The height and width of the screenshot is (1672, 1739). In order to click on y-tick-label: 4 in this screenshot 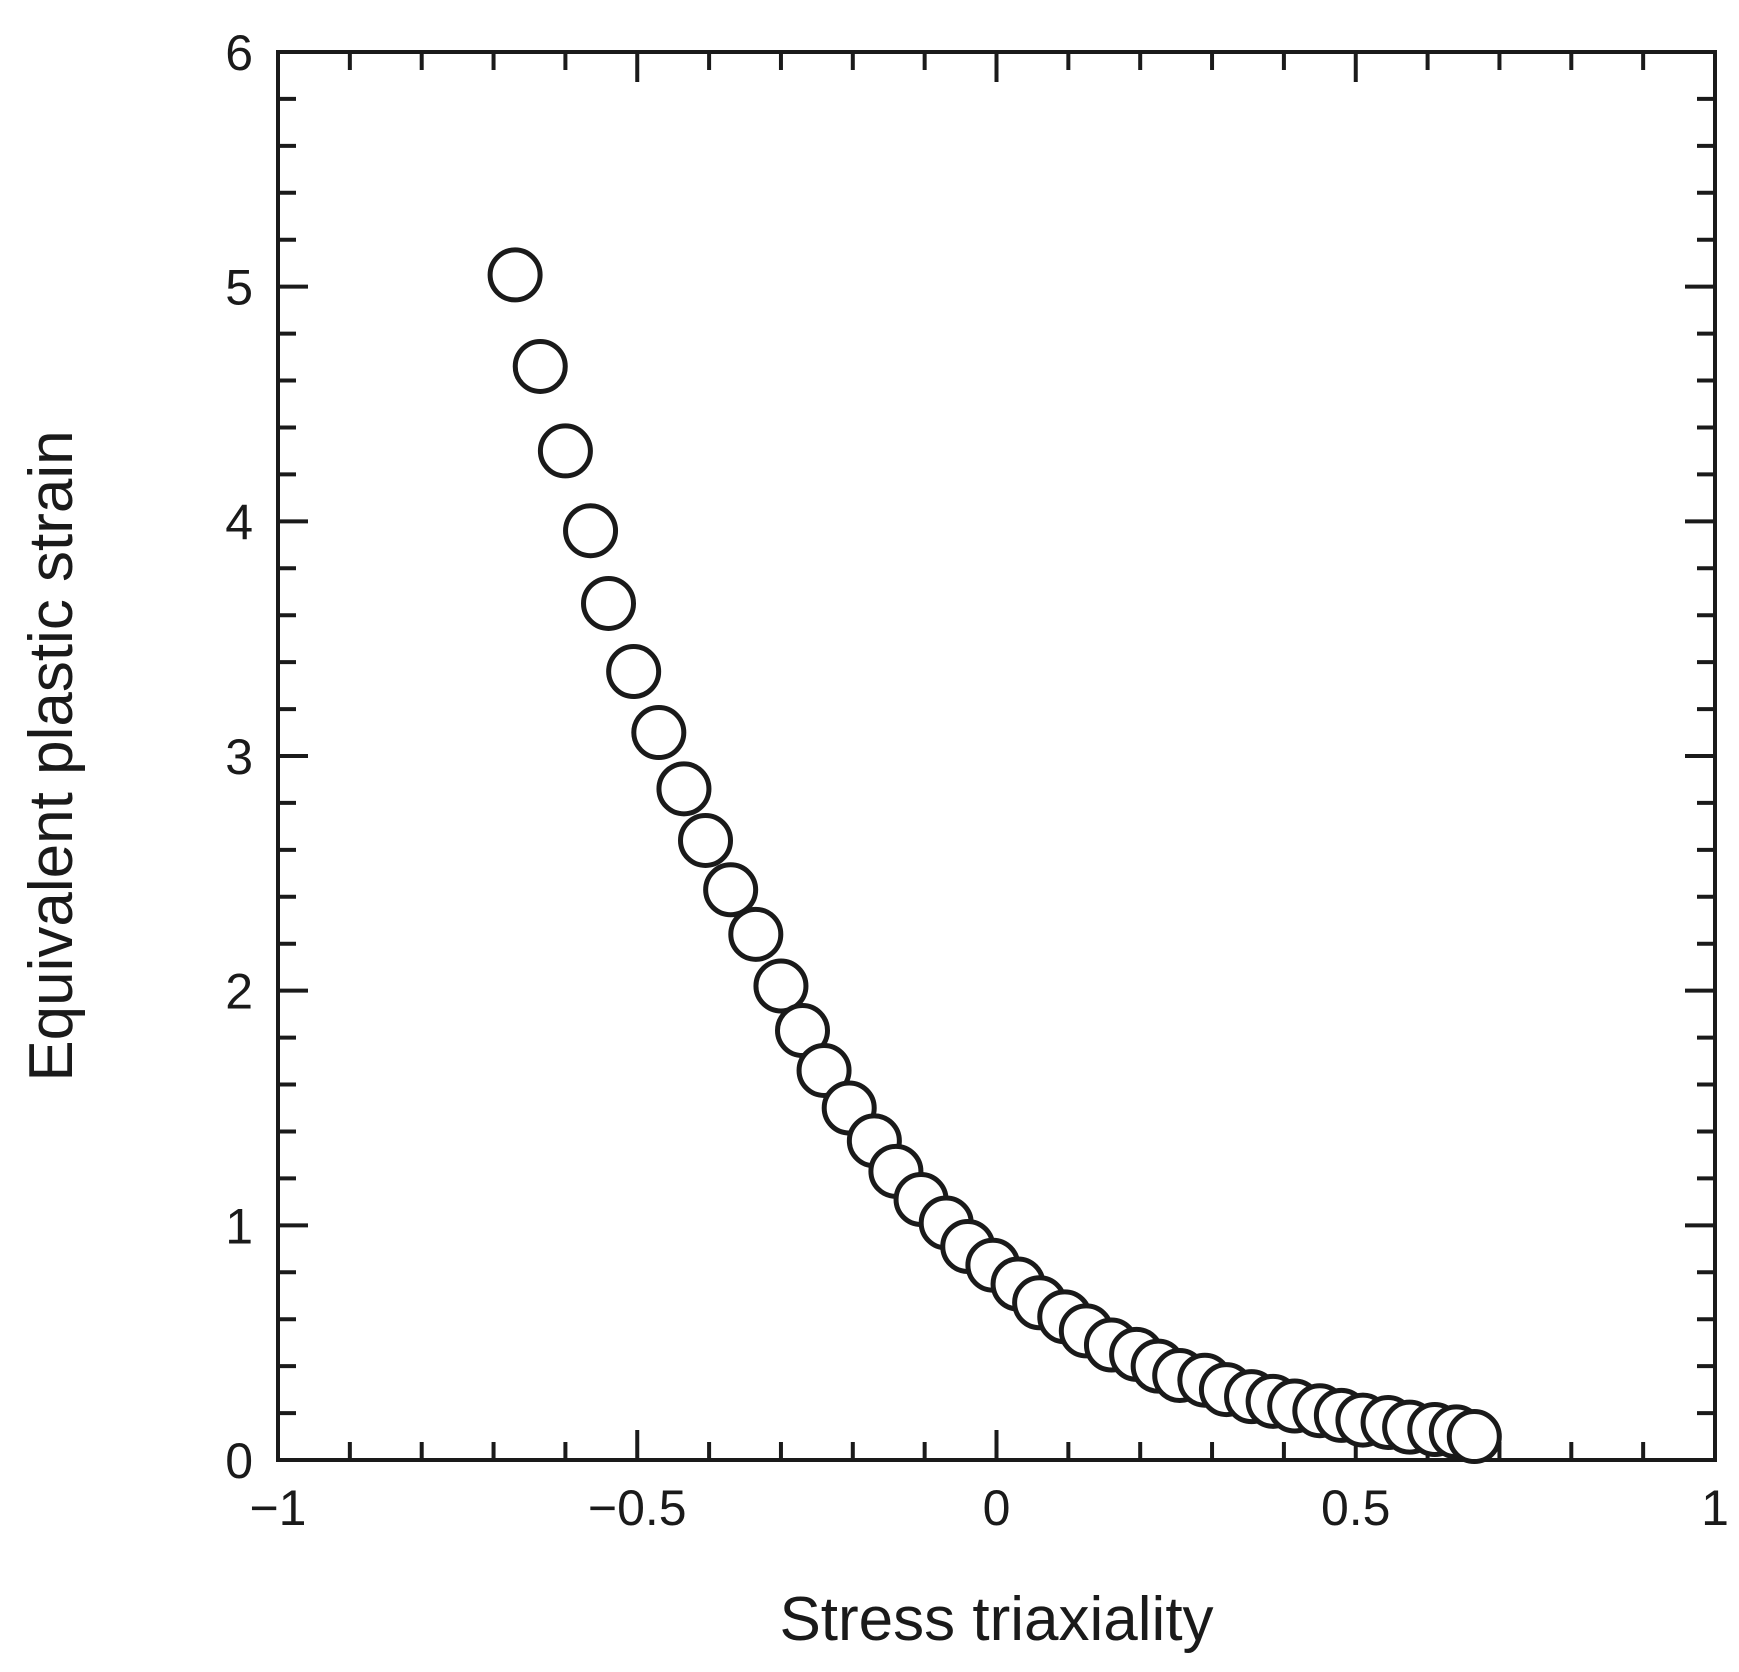, I will do `click(239, 522)`.